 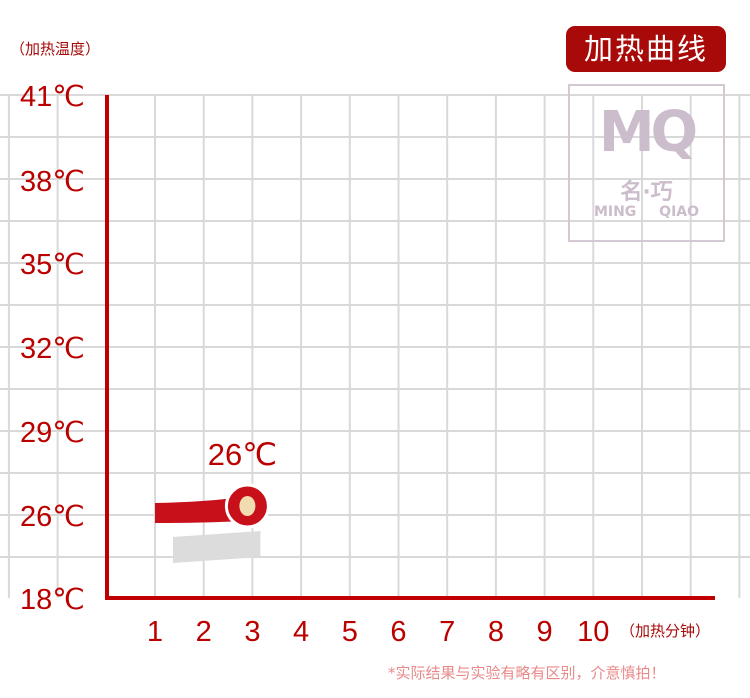 What do you see at coordinates (52, 182) in the screenshot?
I see `y-tick-label: 38℃` at bounding box center [52, 182].